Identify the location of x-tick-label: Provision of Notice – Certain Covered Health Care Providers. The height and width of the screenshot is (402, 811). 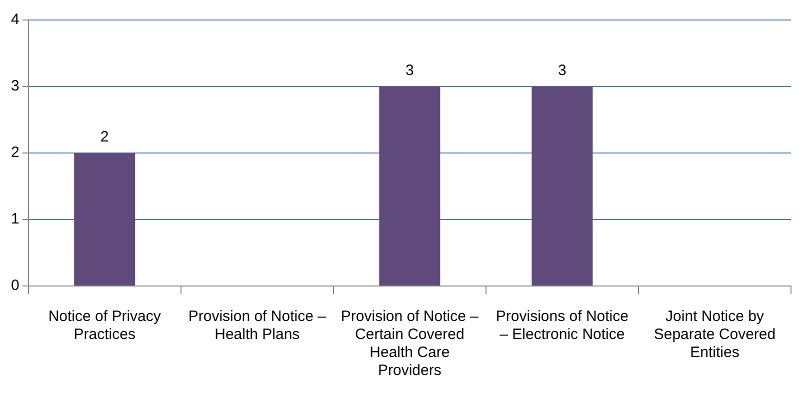
(410, 344).